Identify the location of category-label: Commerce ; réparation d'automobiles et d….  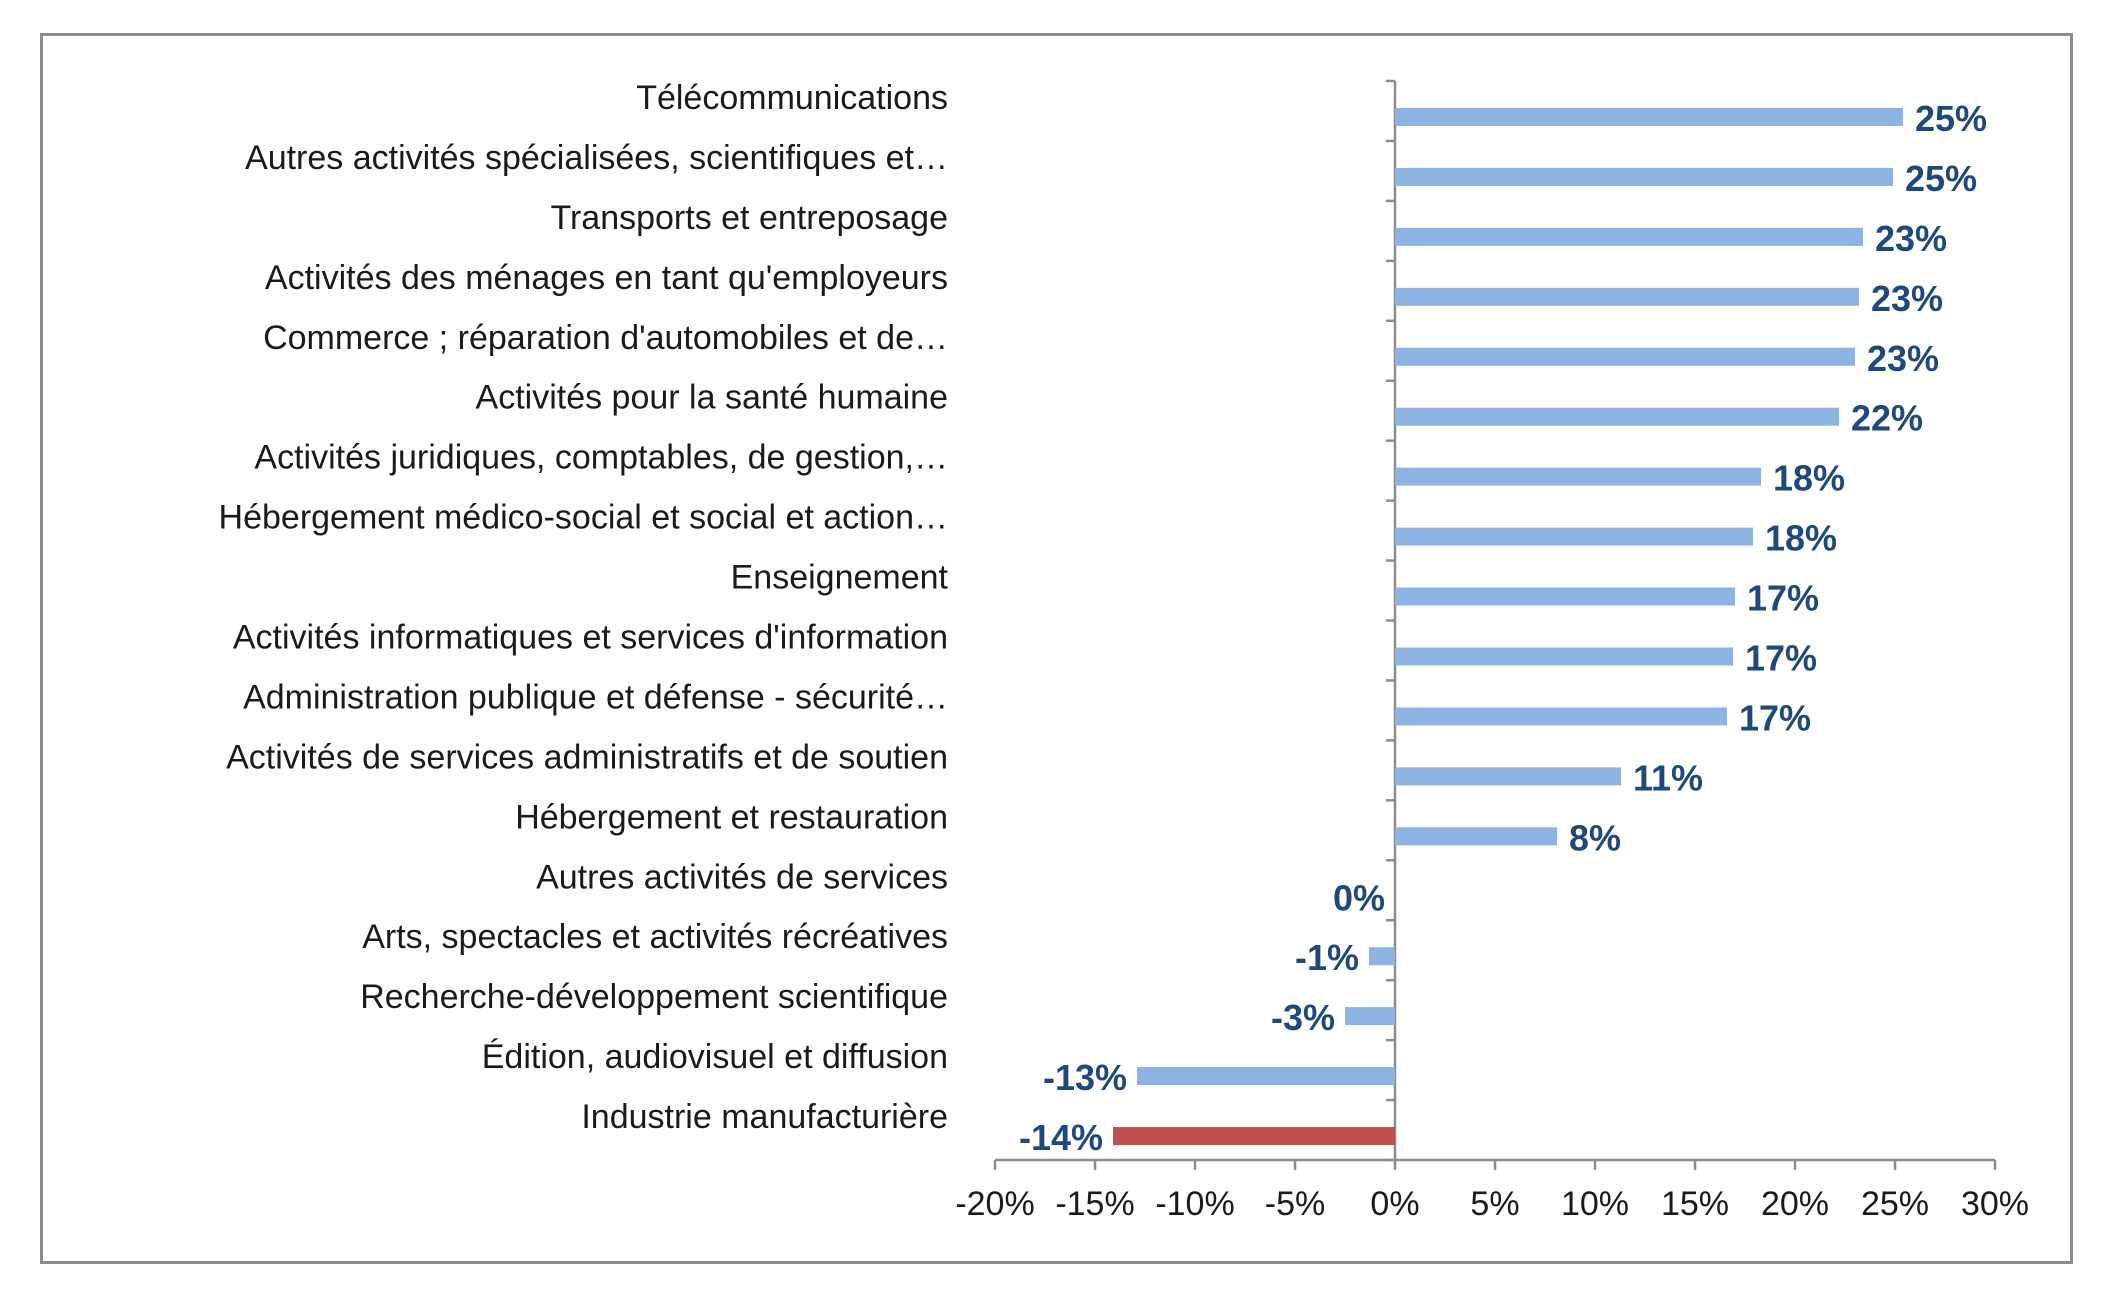
(605, 338).